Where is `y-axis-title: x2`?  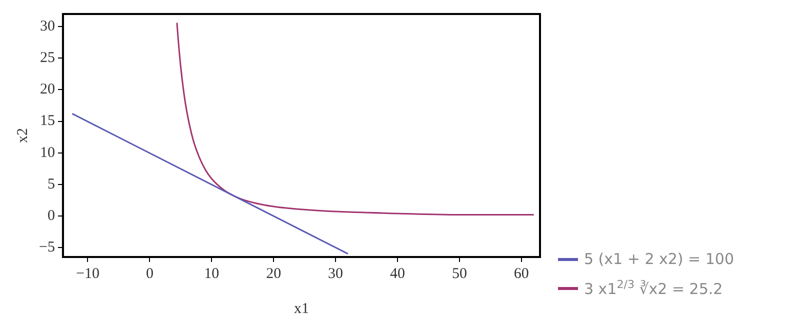 y-axis-title: x2 is located at coordinates (22, 135).